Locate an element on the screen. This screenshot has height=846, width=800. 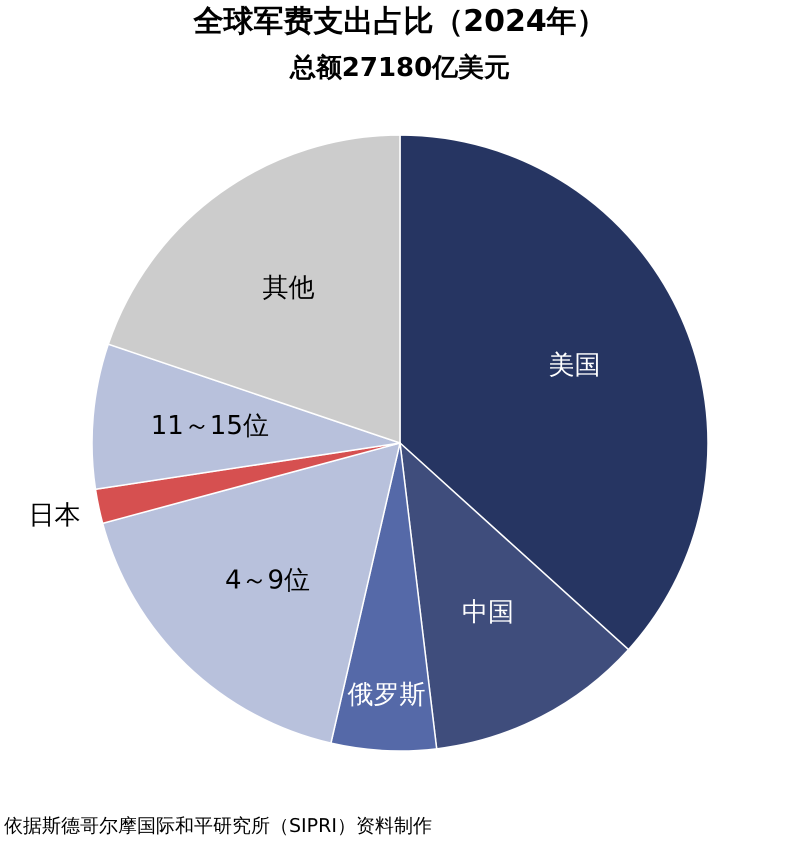
slice-label: 4～9位 is located at coordinates (267, 581).